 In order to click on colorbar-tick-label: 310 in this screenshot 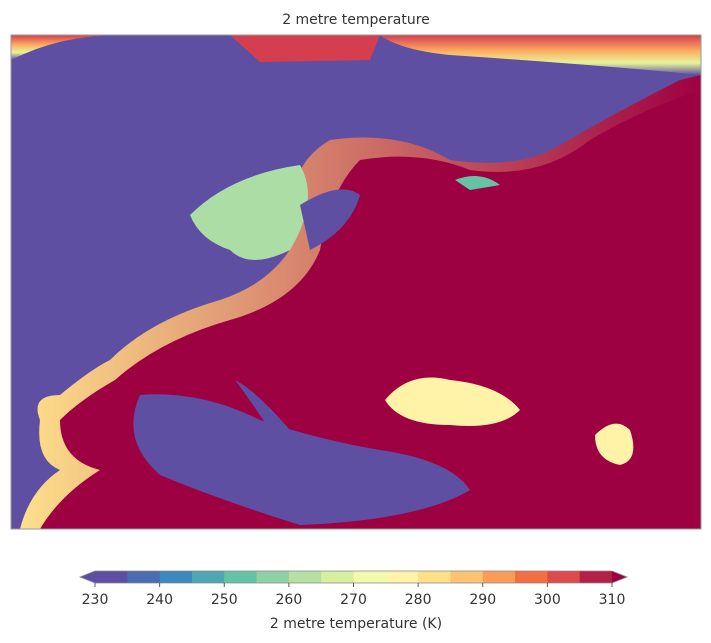, I will do `click(612, 600)`.